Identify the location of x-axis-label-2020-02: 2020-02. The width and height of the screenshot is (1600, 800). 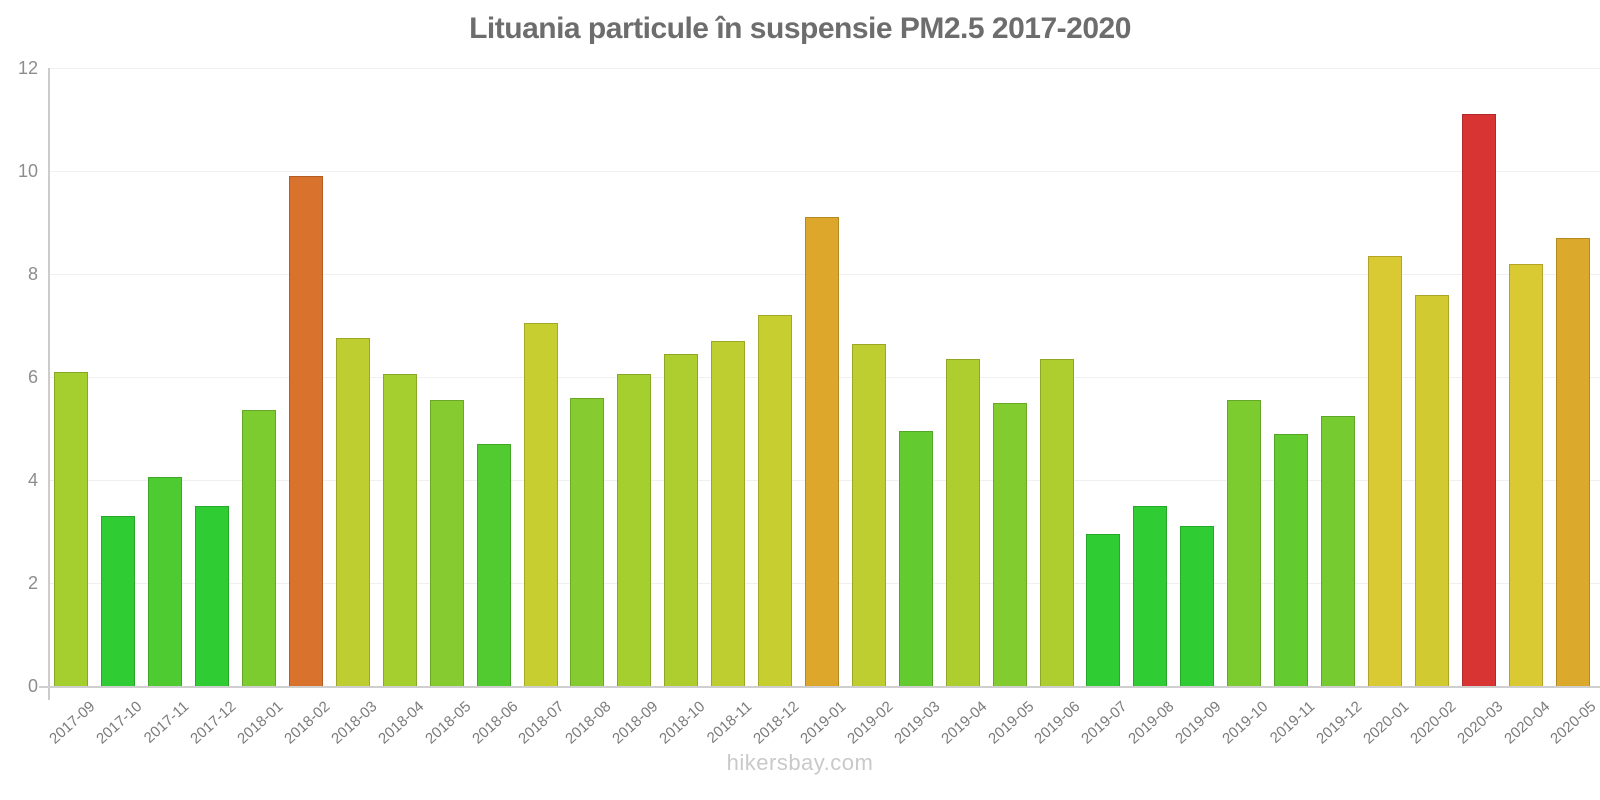
(1433, 723).